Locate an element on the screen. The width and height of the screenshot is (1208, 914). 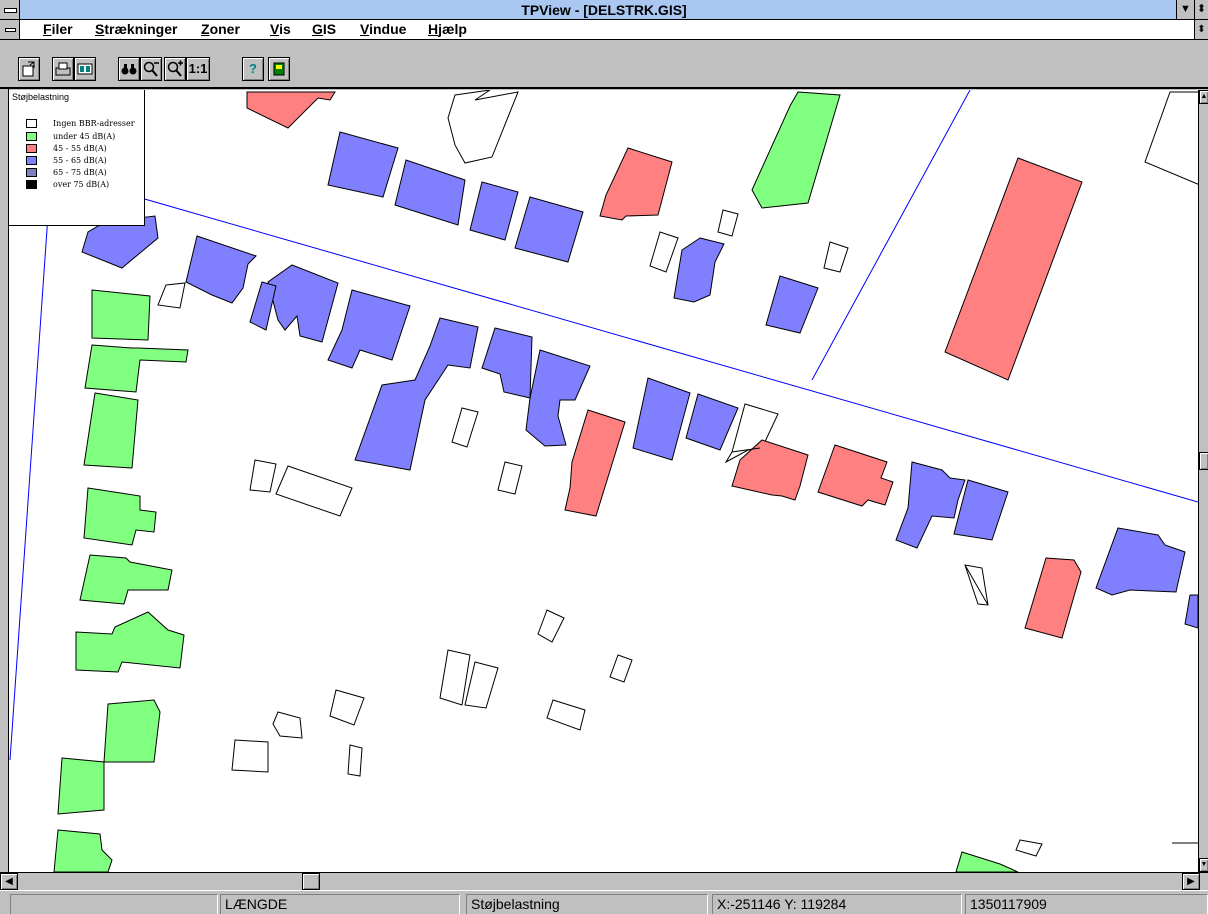
menu-filer: Filer is located at coordinates (58, 29).